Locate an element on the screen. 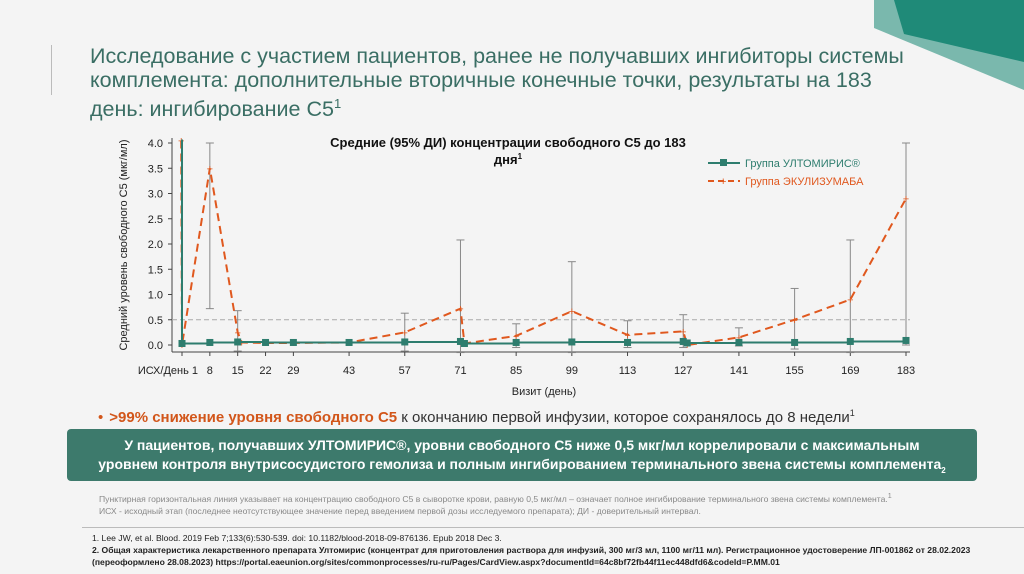 The width and height of the screenshot is (1024, 574). x-tick-label: 155 is located at coordinates (794, 371).